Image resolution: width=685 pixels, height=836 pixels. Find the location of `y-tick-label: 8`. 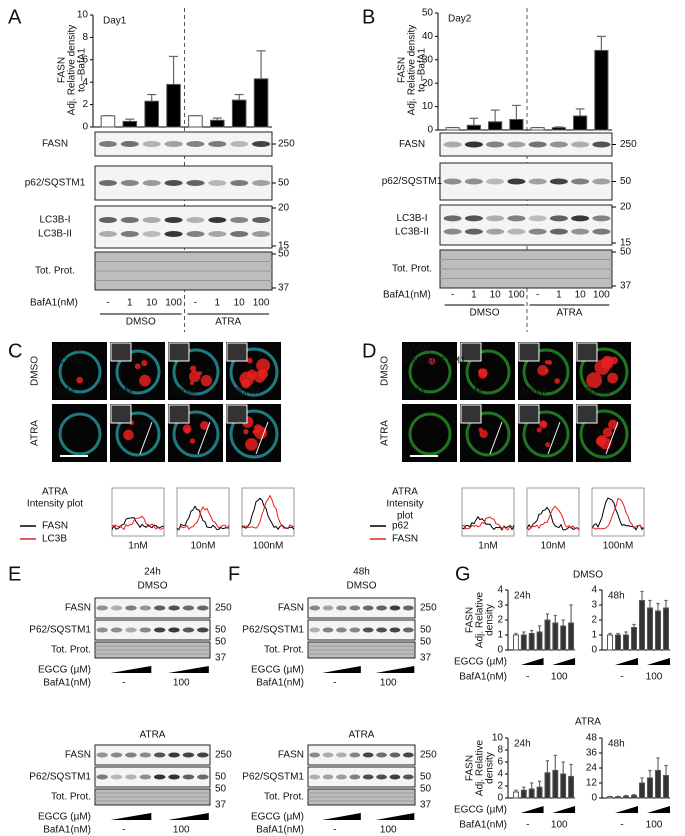

y-tick-label: 8 is located at coordinates (500, 750).